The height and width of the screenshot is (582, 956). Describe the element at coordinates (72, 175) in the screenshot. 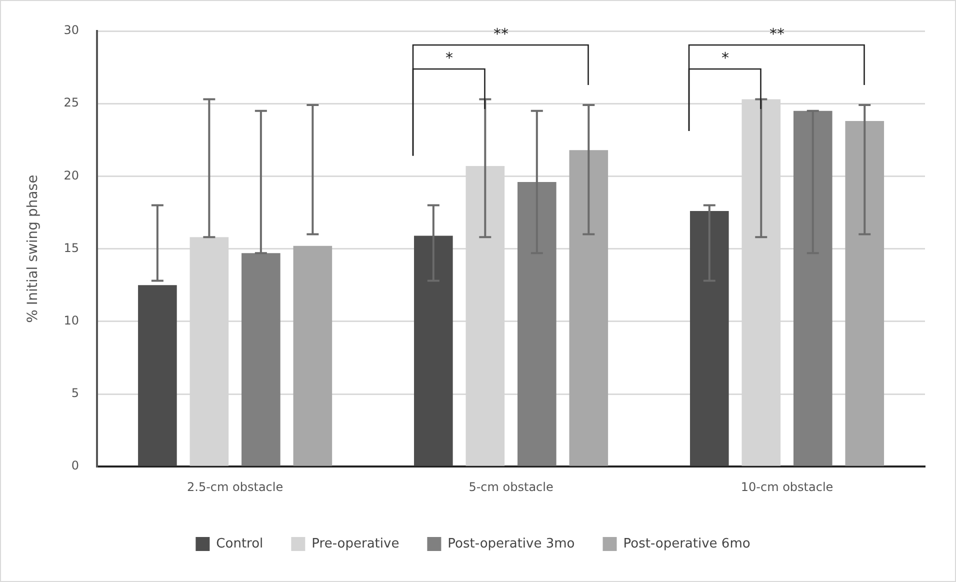

I see `y-tick-label: 20` at that location.